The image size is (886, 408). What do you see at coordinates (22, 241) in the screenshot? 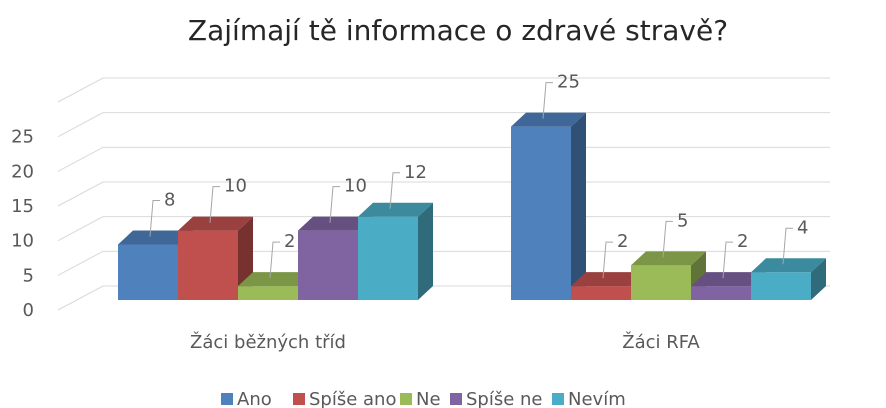
I see `y-tick-label: 10` at bounding box center [22, 241].